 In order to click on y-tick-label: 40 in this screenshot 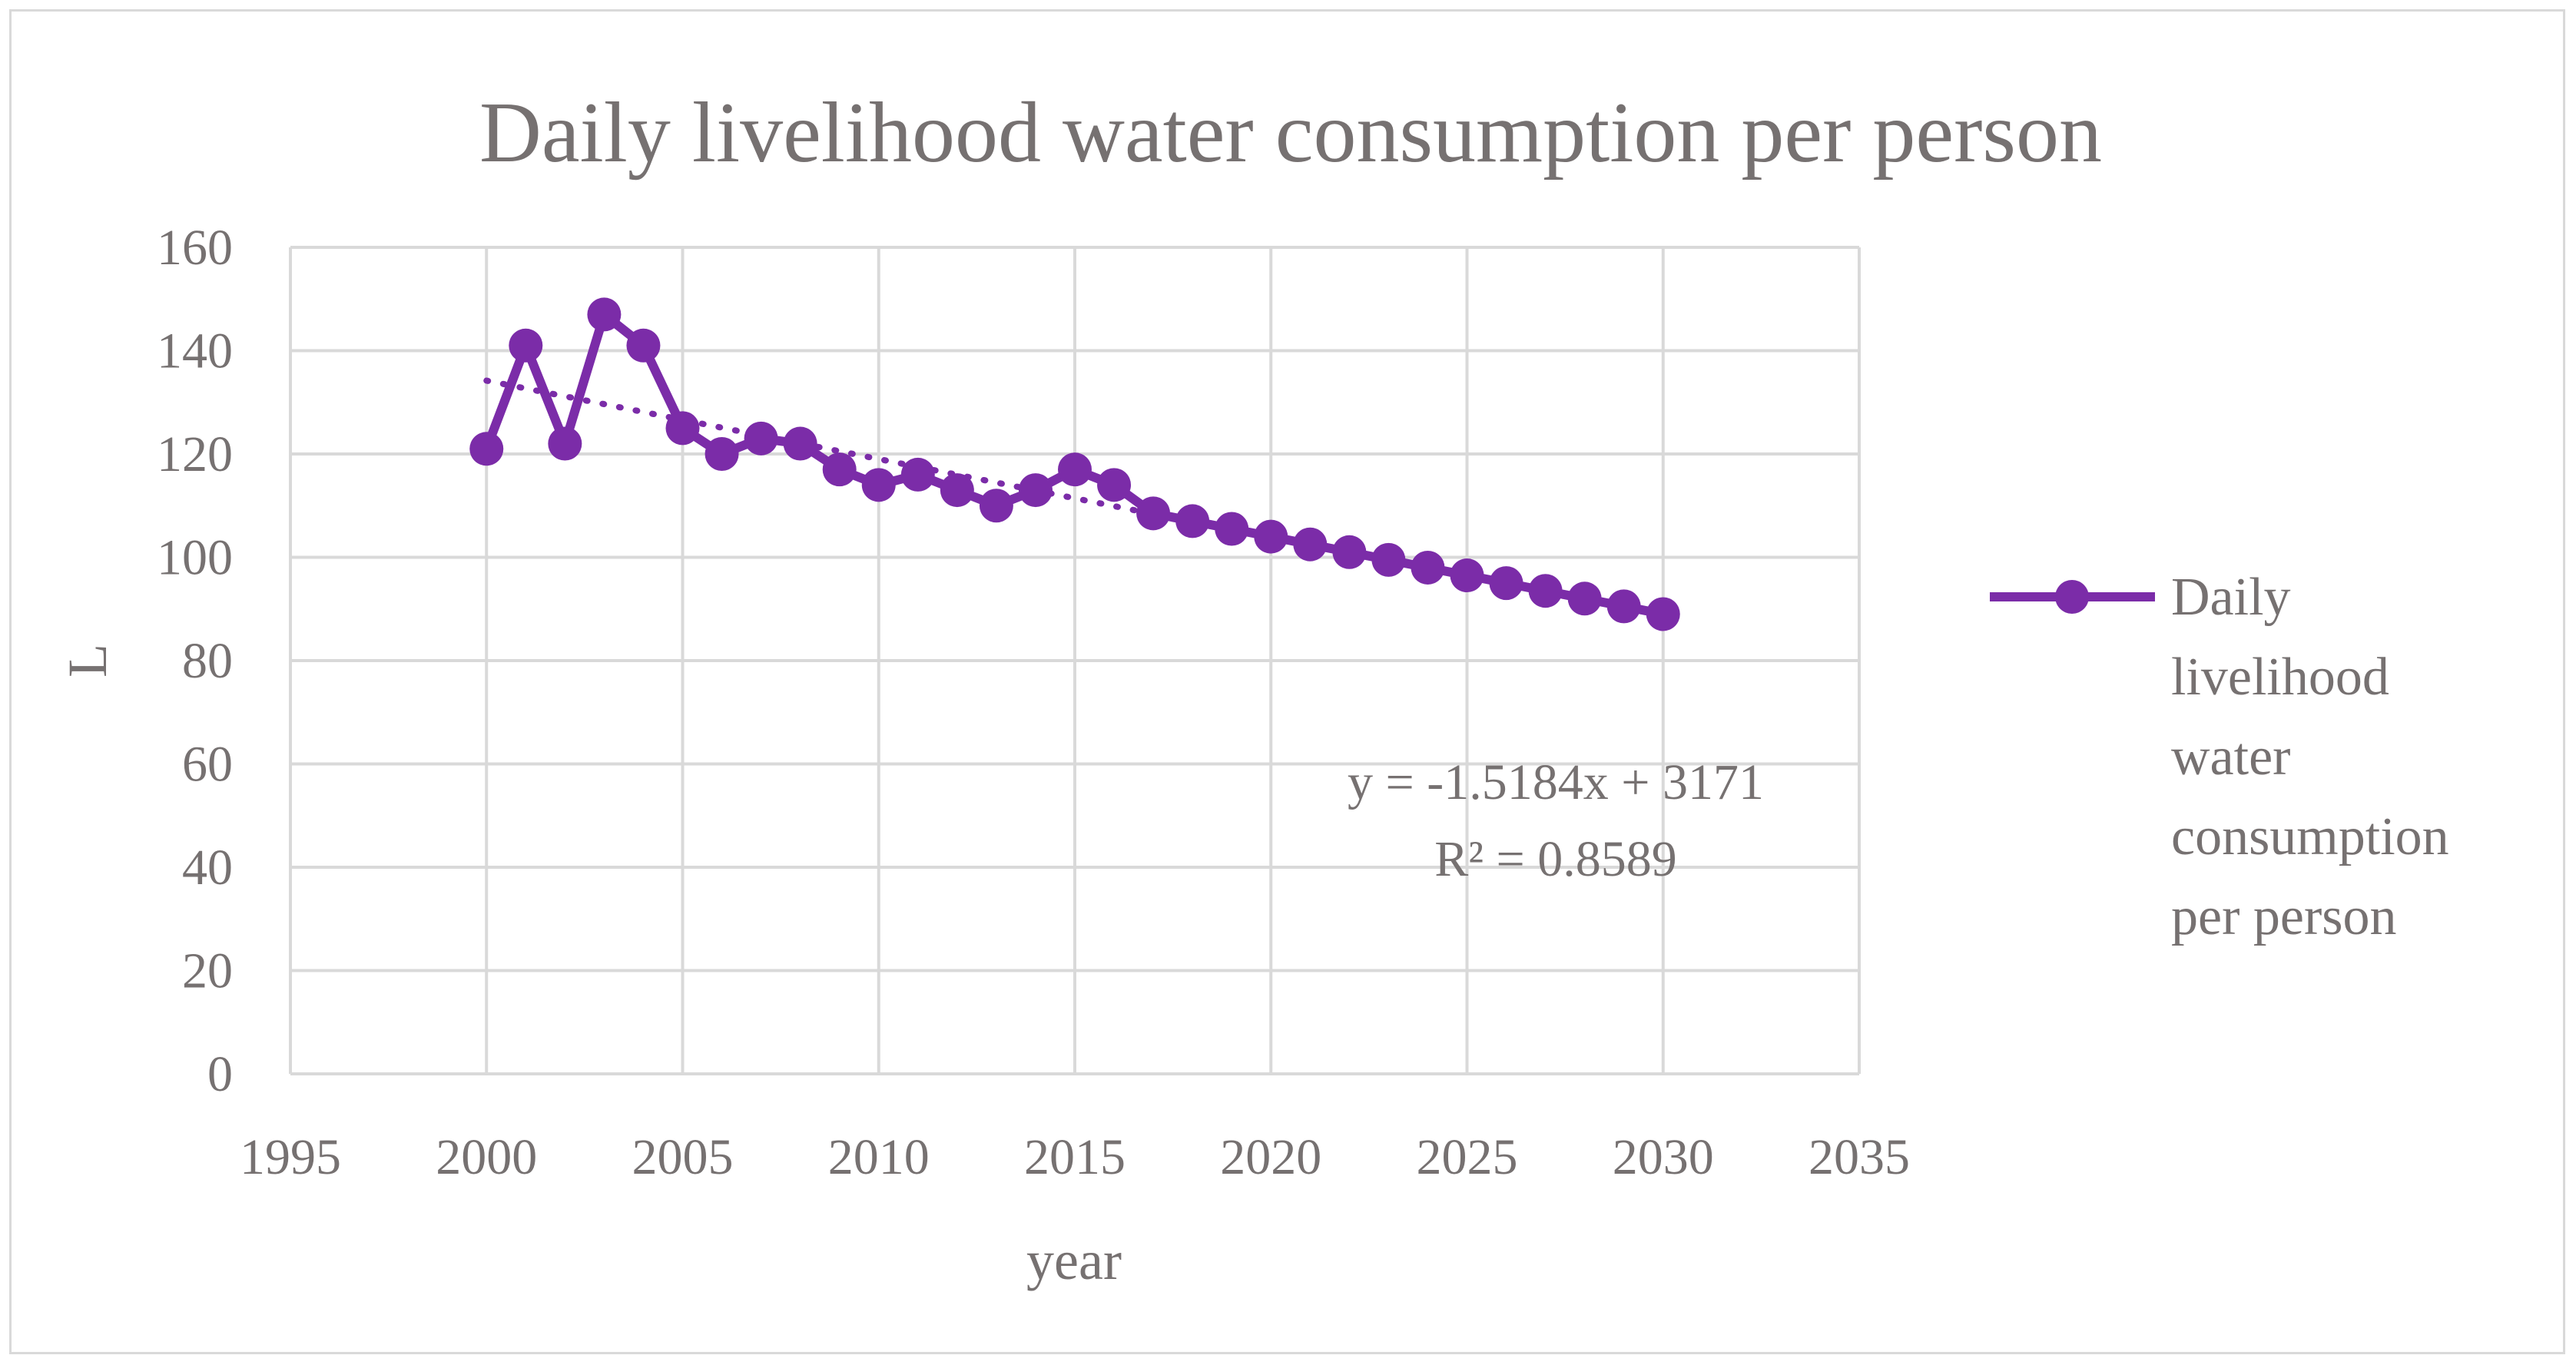, I will do `click(207, 868)`.